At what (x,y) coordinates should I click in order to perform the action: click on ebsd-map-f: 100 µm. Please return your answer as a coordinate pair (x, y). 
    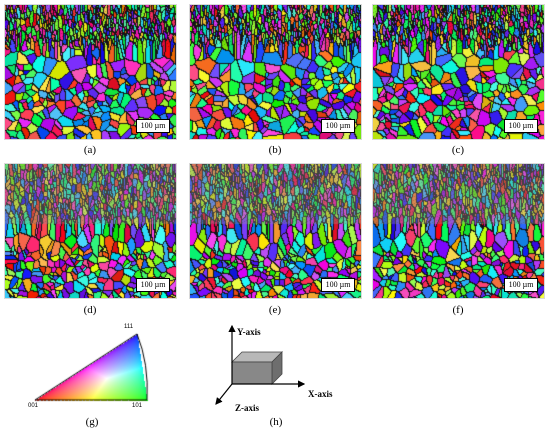
    Looking at the image, I should click on (458, 231).